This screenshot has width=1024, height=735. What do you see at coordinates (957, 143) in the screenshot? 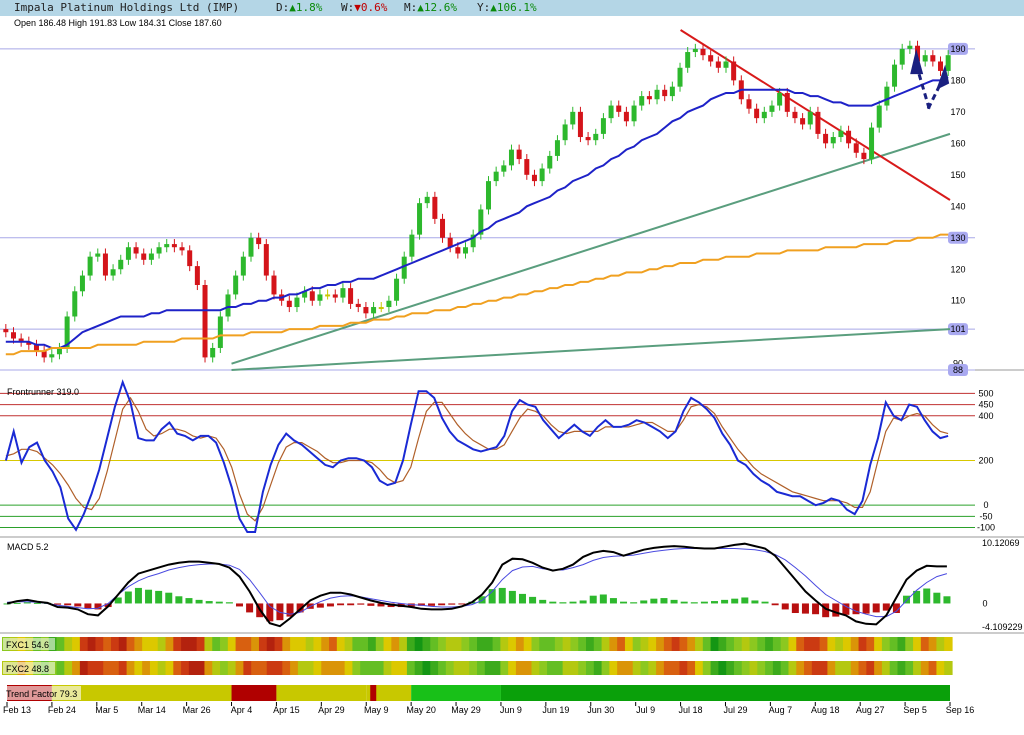
I see `price-tick-label: 160` at bounding box center [957, 143].